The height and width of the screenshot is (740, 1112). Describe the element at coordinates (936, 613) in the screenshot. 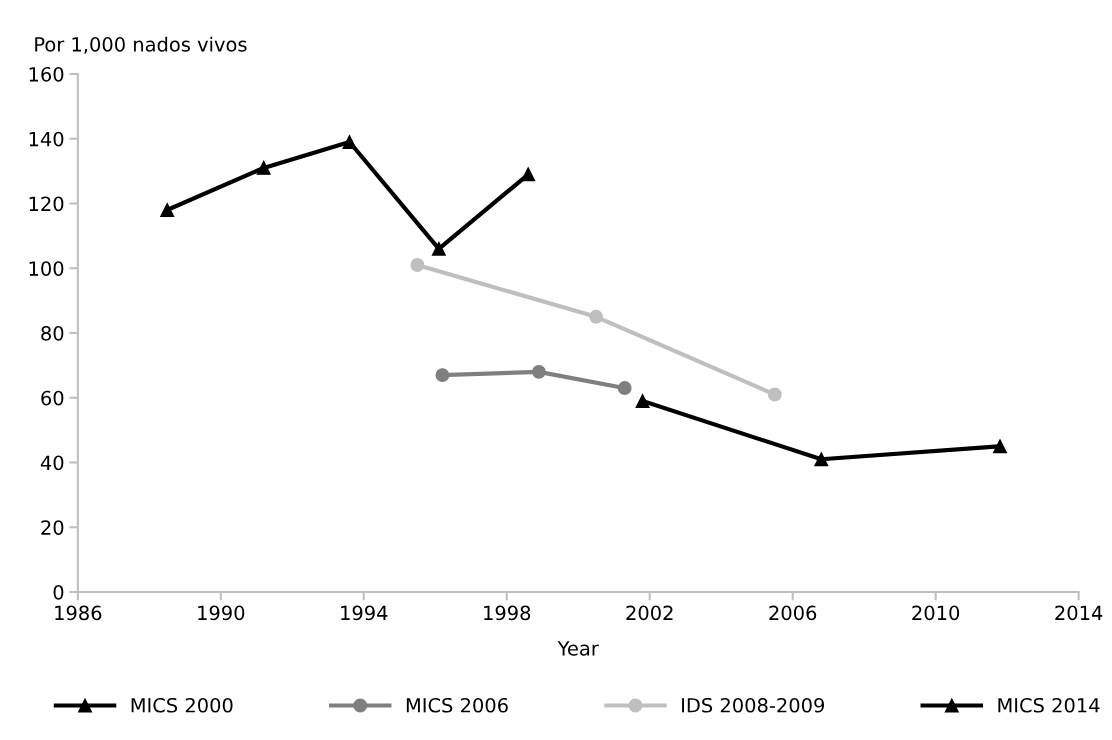

I see `x-tick-label: 2010` at that location.